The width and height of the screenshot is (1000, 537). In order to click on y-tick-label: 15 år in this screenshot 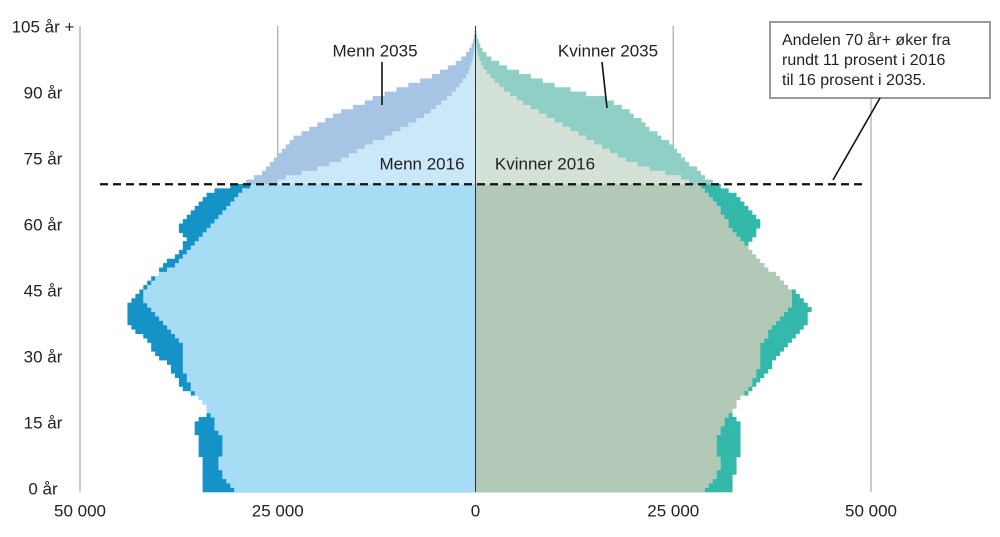, I will do `click(43, 422)`.